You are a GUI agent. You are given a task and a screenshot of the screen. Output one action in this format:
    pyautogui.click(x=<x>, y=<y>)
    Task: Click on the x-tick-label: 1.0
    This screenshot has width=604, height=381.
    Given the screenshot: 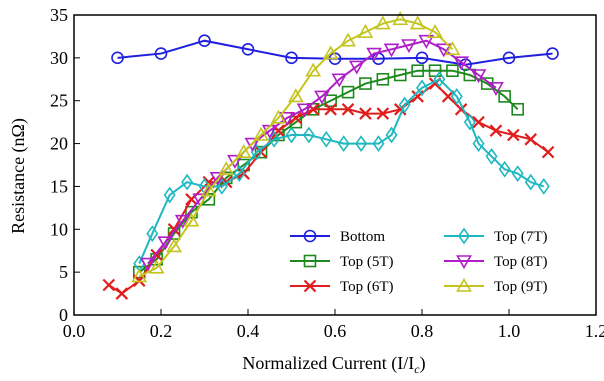 What is the action you would take?
    pyautogui.click(x=509, y=331)
    